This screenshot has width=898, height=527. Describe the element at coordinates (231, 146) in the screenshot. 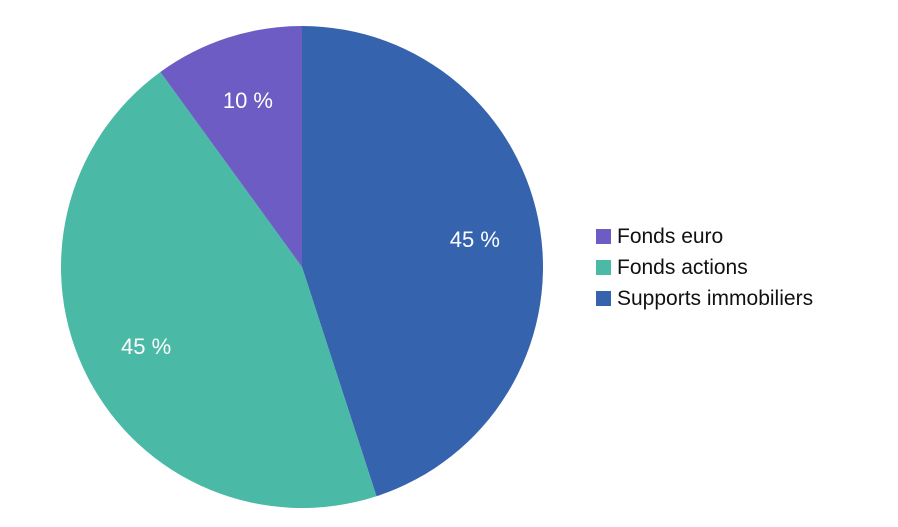

I see `pie-slice-fonds-euro` at that location.